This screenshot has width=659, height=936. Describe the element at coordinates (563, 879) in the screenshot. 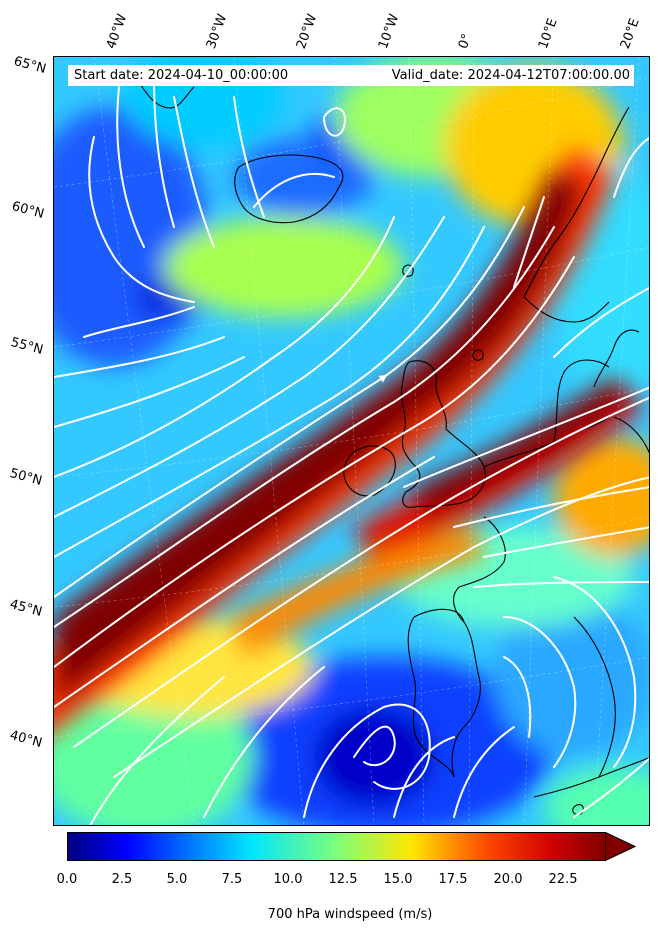

I see `colorbar-tick: 22.5` at that location.